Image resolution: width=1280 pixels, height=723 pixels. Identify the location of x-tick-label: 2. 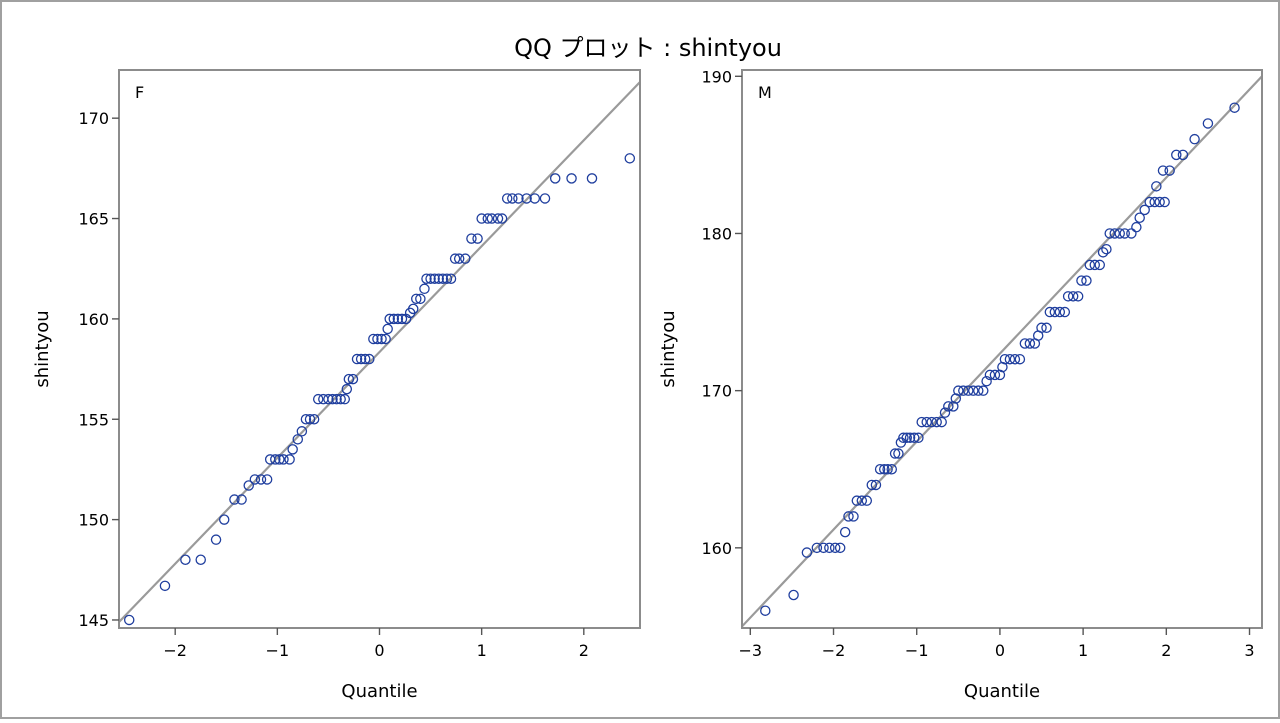
(1166, 650).